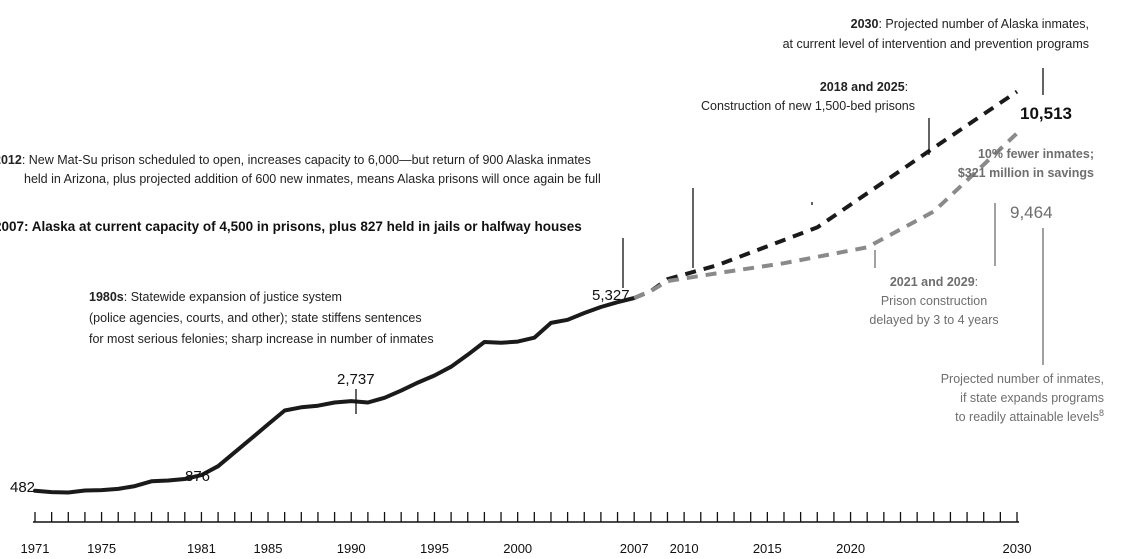 This screenshot has height=559, width=1124. What do you see at coordinates (850, 548) in the screenshot?
I see `x-tick-label-2020: 2020` at bounding box center [850, 548].